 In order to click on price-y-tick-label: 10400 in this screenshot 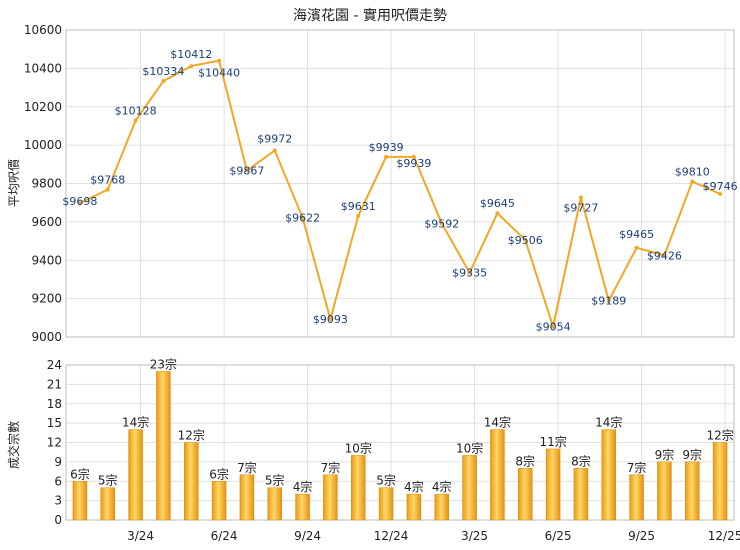, I will do `click(43, 68)`.